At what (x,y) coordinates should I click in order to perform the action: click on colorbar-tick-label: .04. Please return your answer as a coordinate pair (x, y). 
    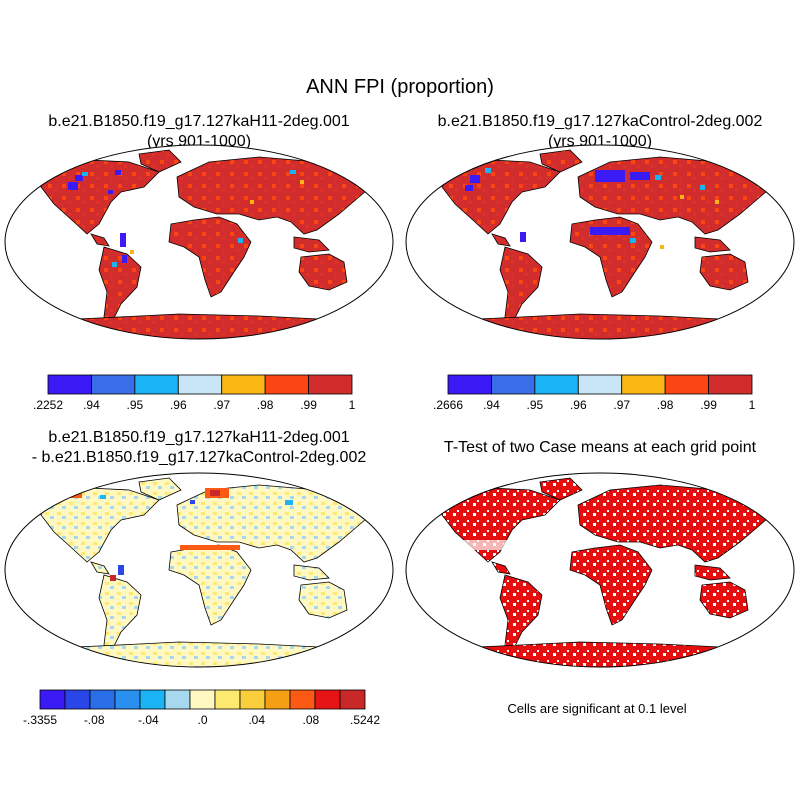
    Looking at the image, I should click on (256, 720).